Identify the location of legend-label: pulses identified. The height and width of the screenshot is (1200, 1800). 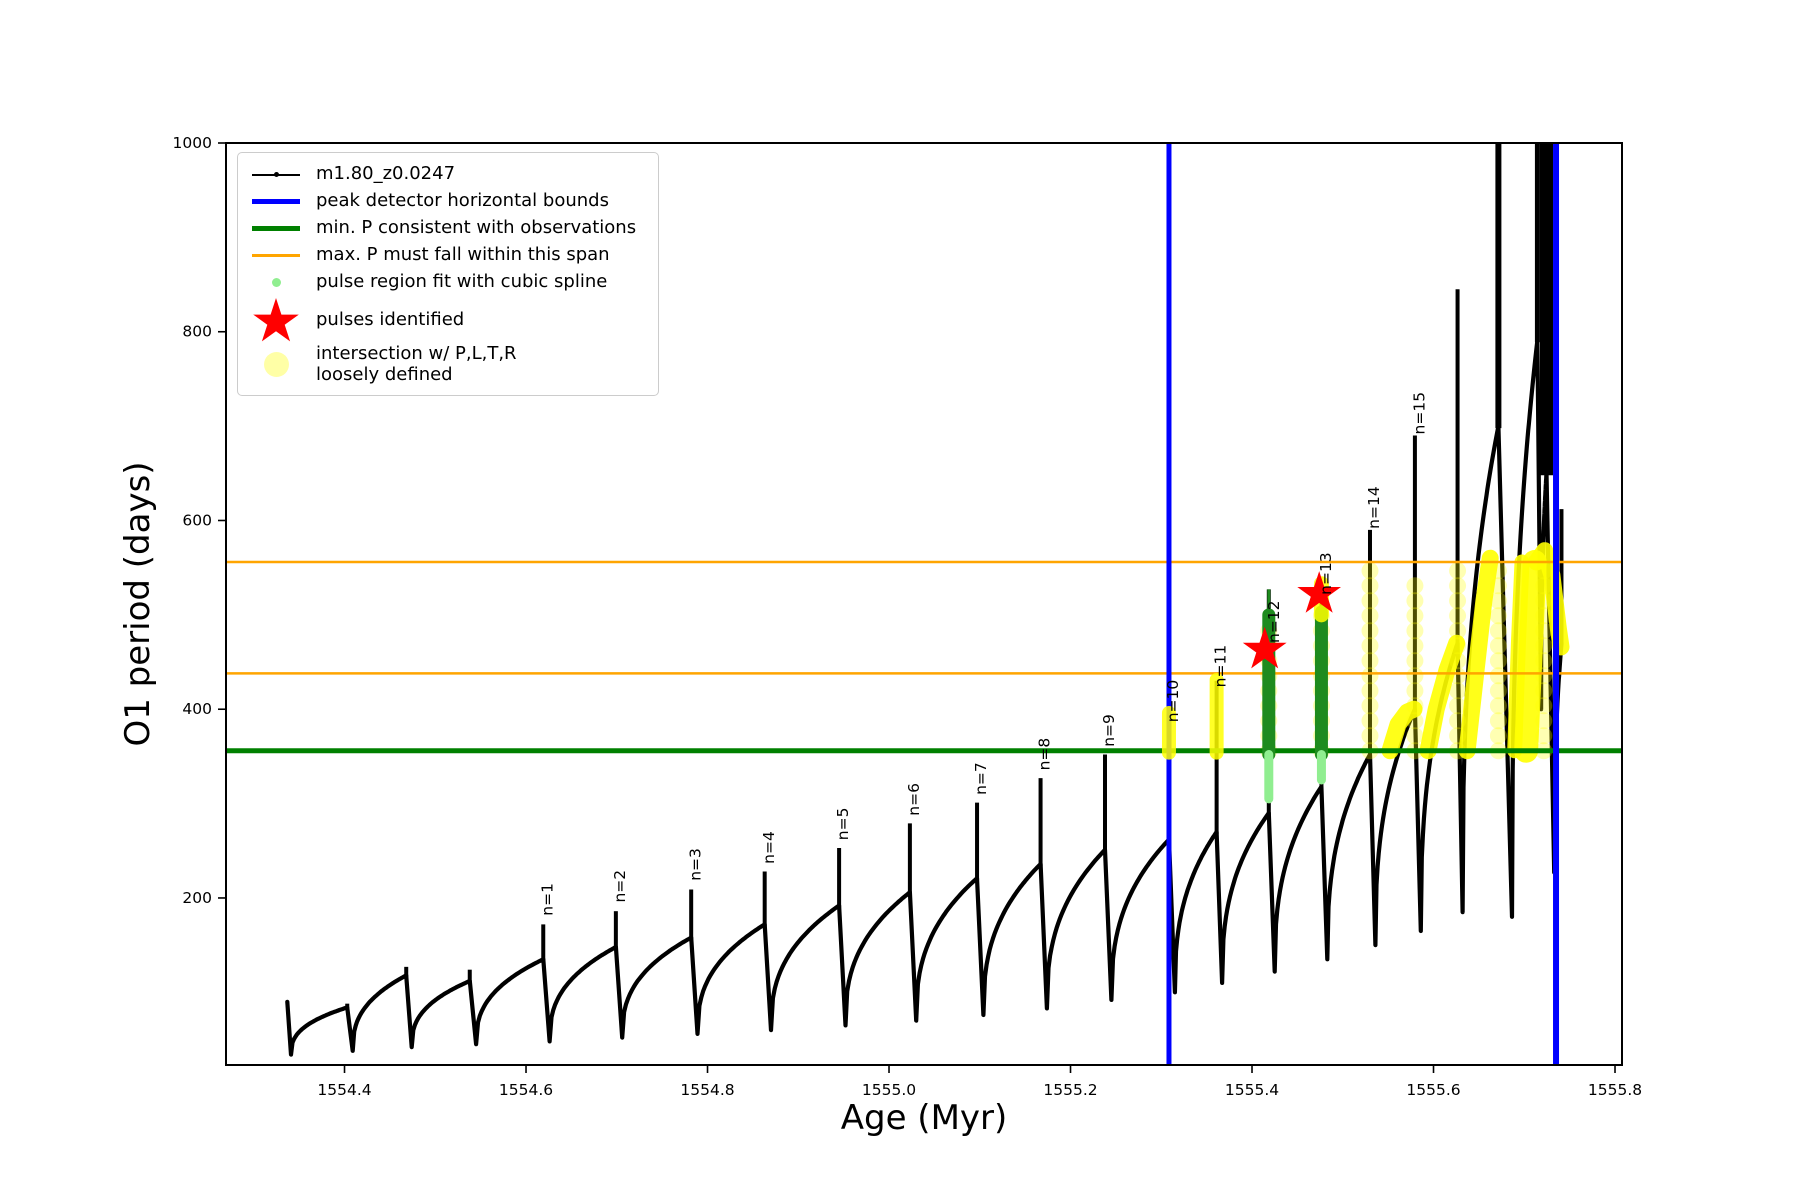
(390, 319).